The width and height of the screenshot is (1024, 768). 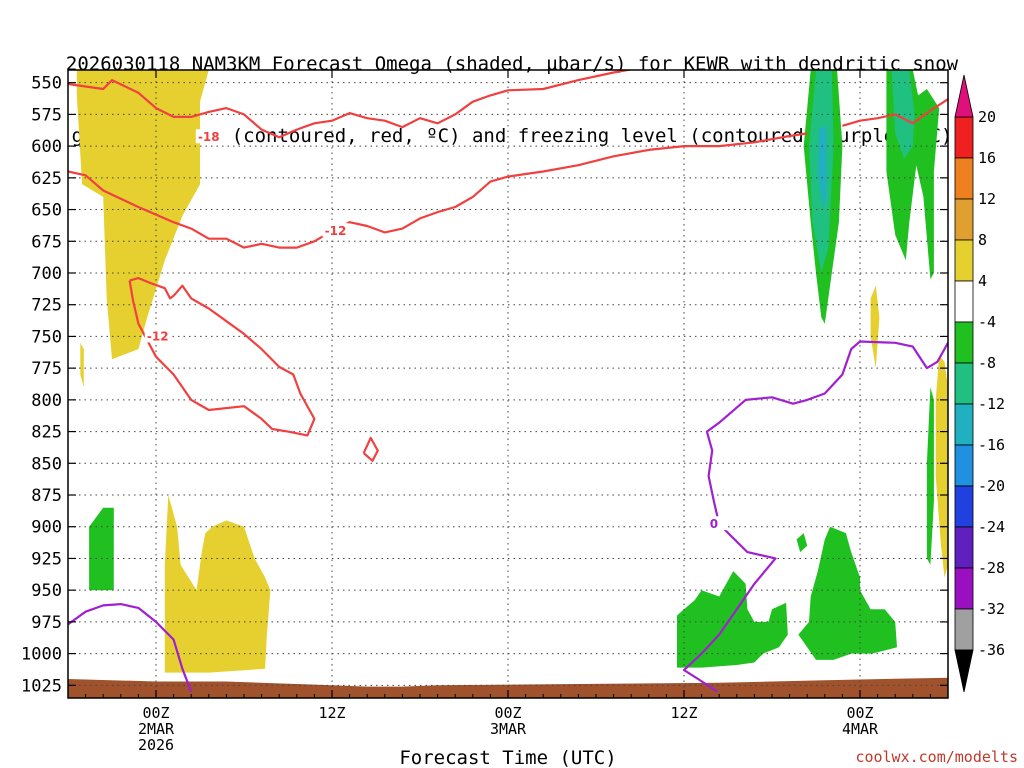 I want to click on contour-label-3: -12, so click(x=158, y=336).